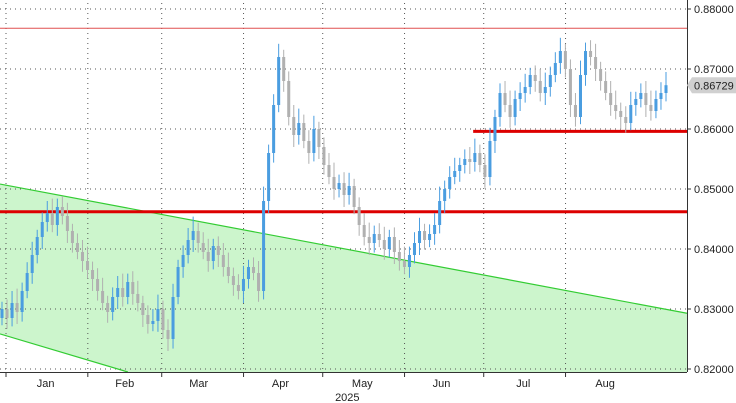  Describe the element at coordinates (280, 384) in the screenshot. I see `x-month-label: Apr` at that location.